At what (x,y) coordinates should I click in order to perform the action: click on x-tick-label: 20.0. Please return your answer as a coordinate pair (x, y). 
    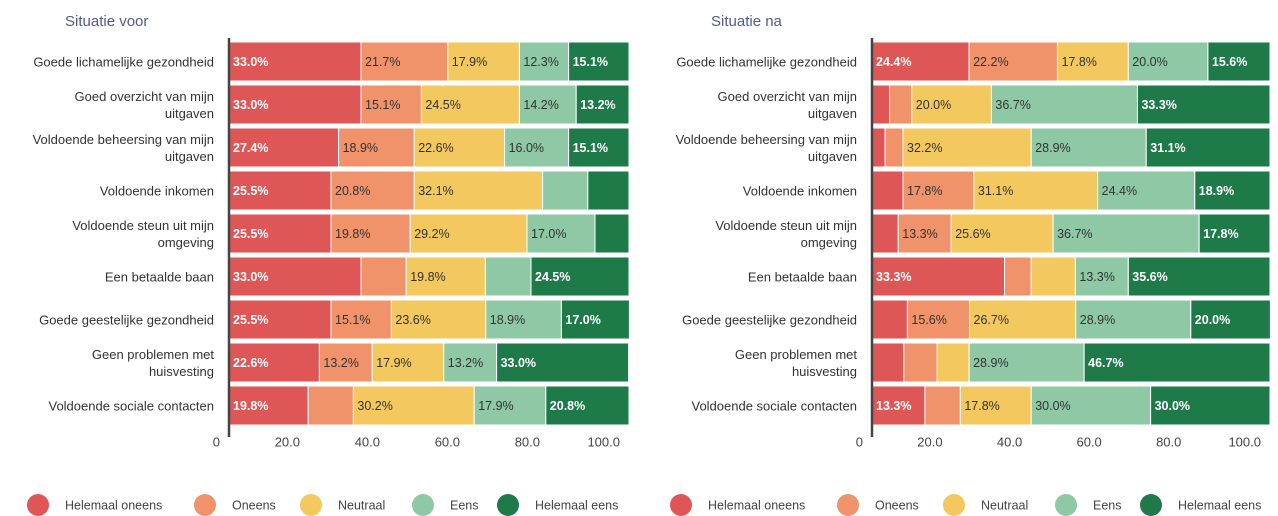
    Looking at the image, I should click on (929, 441).